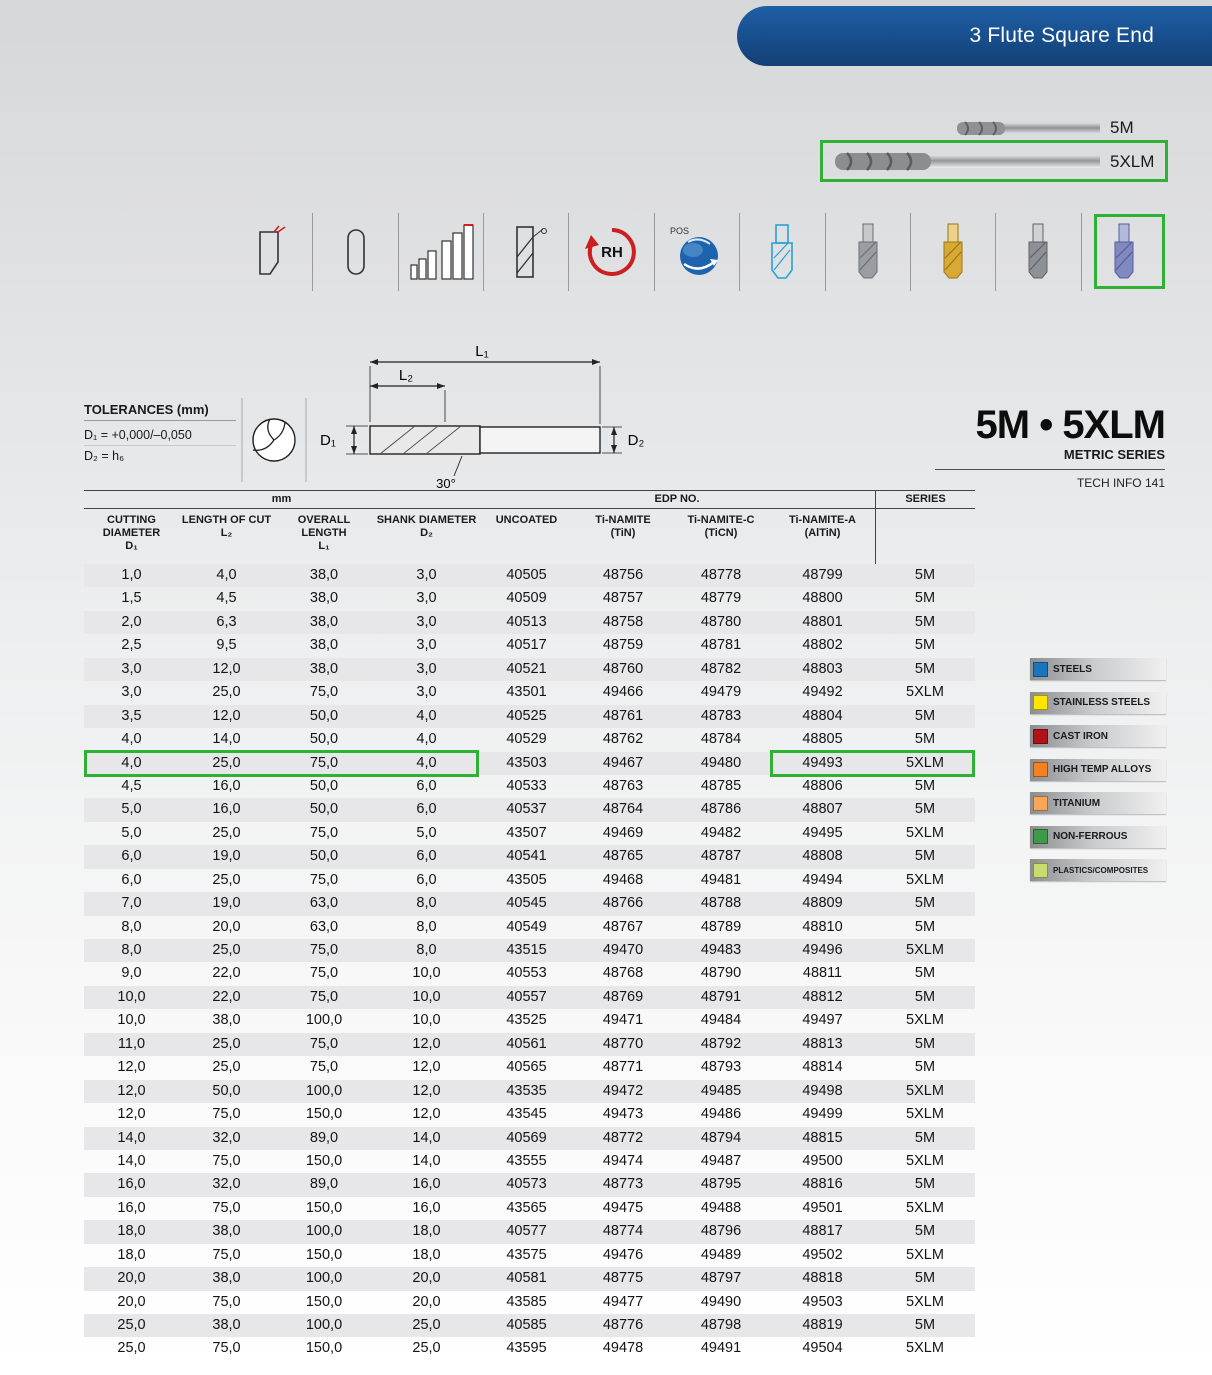 The width and height of the screenshot is (1212, 1375). What do you see at coordinates (822, 856) in the screenshot?
I see `table-cell: 48808` at bounding box center [822, 856].